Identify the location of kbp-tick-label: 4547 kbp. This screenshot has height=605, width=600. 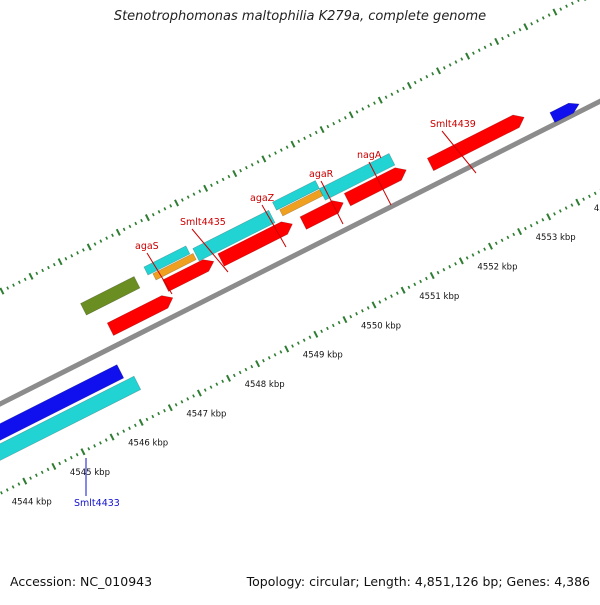
(206, 414).